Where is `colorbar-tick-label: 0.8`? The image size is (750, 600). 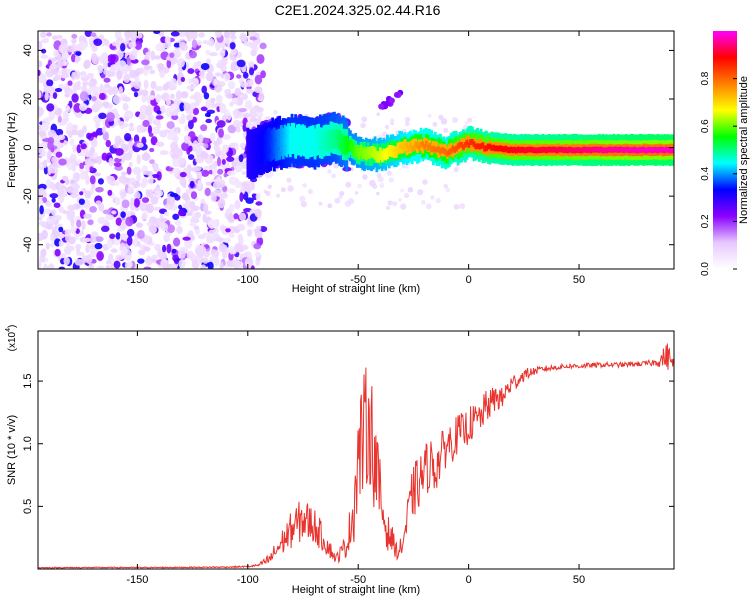
colorbar-tick-label: 0.8 is located at coordinates (705, 78).